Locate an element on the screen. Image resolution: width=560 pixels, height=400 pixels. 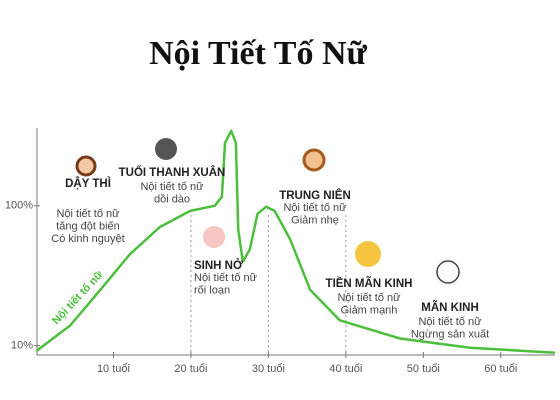
stage-title: DẬY THÌ is located at coordinates (88, 183).